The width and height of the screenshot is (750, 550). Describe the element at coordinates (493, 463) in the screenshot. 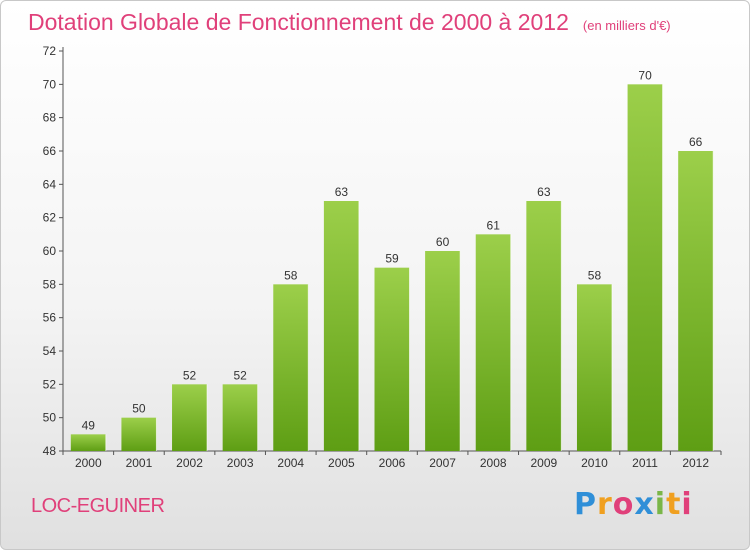

I see `x-tick-label: 2008` at that location.